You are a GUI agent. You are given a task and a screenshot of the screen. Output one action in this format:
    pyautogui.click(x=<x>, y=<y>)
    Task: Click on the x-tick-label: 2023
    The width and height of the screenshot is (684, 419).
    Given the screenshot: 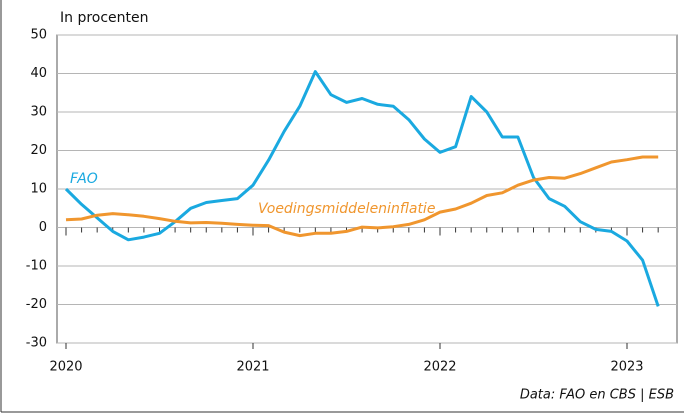 What is the action you would take?
    pyautogui.click(x=626, y=367)
    